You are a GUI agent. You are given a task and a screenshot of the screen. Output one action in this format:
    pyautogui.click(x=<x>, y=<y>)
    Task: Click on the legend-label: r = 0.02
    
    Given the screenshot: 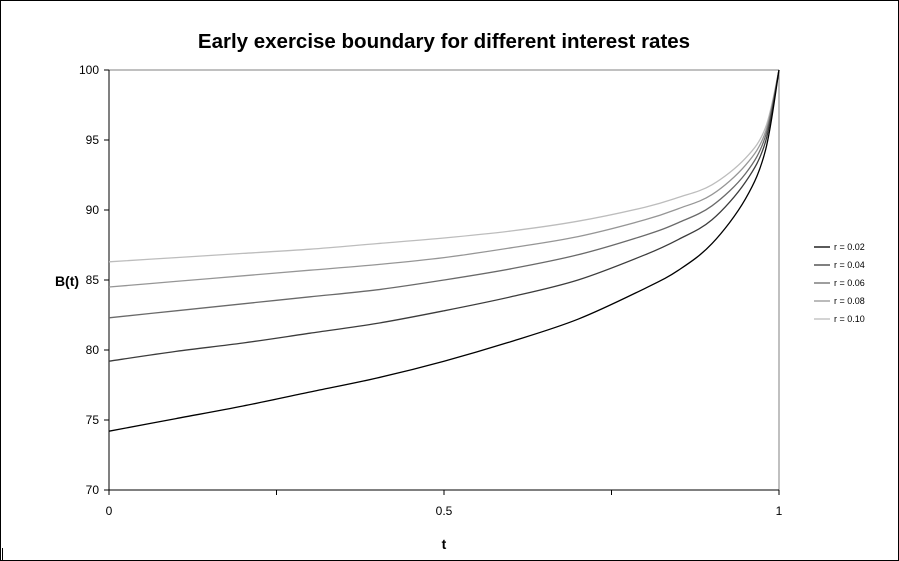 What is the action you would take?
    pyautogui.click(x=849, y=247)
    